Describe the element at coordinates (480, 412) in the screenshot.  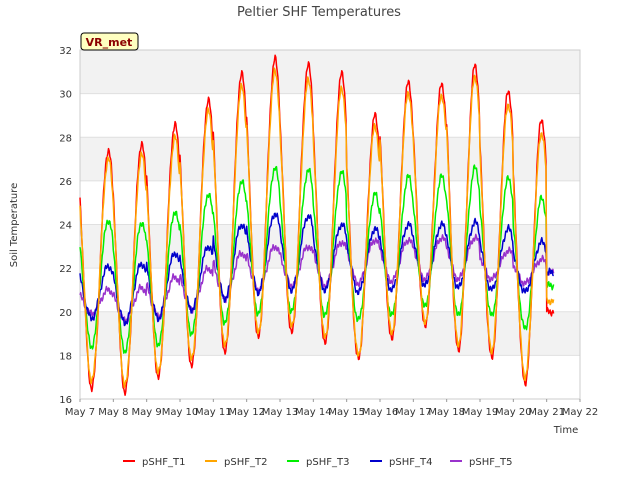
I see `x-tick-label: May 19` at that location.